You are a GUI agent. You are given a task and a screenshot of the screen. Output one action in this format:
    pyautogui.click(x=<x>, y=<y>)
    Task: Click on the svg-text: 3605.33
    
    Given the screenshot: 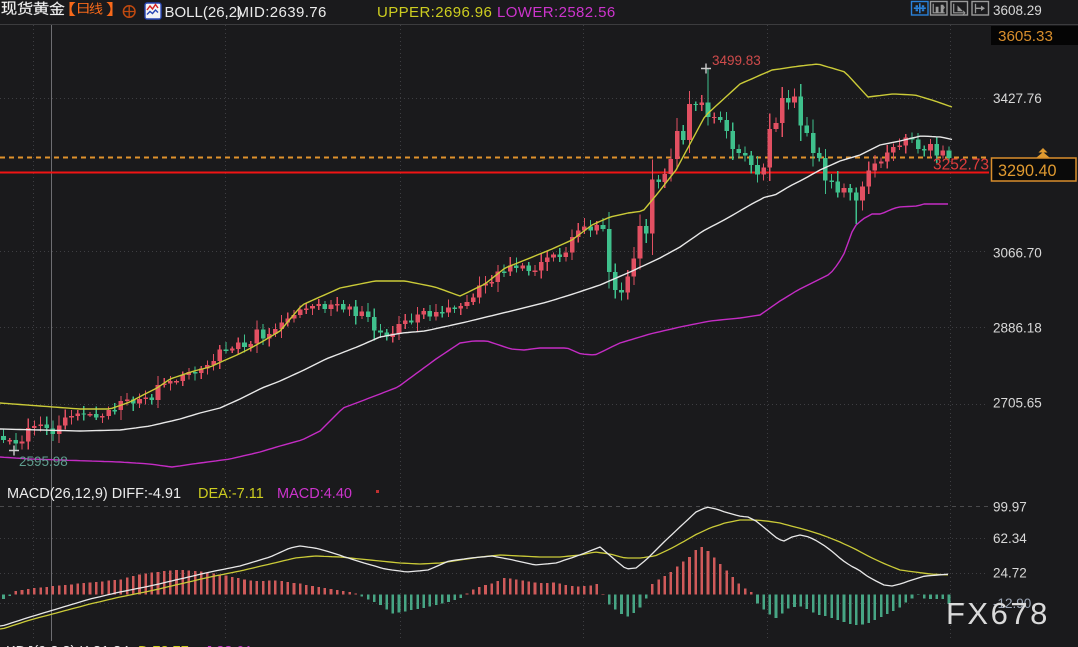 What is the action you would take?
    pyautogui.click(x=1025, y=36)
    